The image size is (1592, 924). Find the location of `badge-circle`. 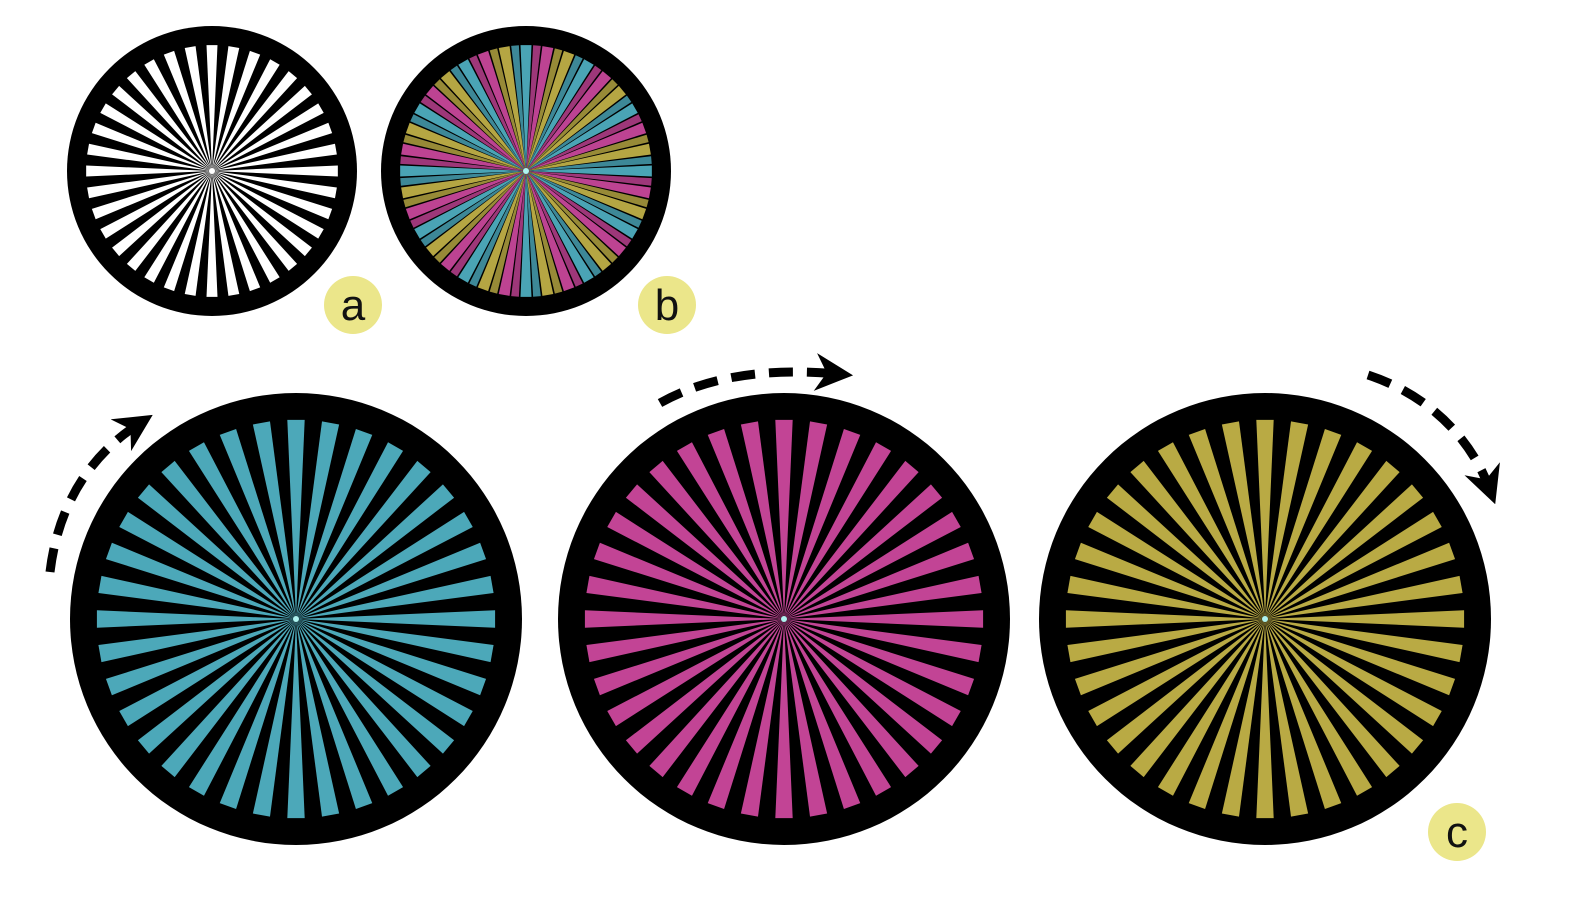

badge-circle is located at coordinates (667, 305).